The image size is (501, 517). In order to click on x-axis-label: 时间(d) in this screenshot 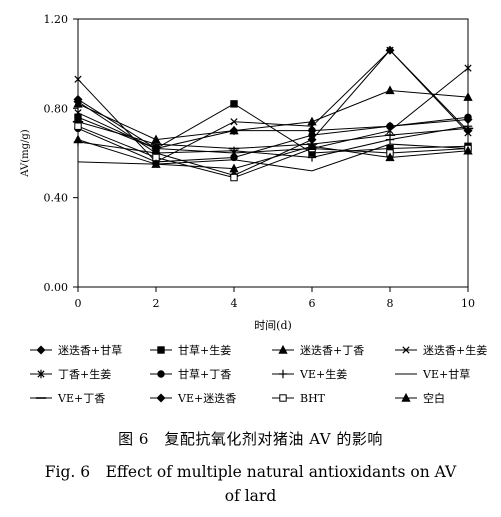, I will do `click(273, 325)`.